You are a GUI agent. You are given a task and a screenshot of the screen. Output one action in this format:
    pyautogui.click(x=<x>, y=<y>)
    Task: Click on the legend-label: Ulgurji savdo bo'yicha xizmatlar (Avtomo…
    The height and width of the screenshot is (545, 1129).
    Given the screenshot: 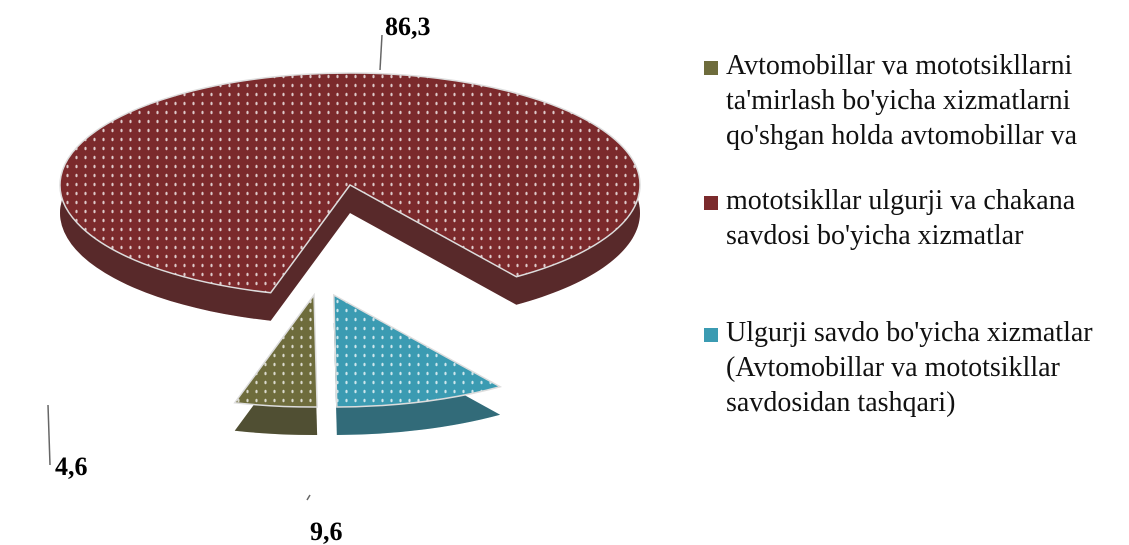 What is the action you would take?
    pyautogui.click(x=909, y=367)
    